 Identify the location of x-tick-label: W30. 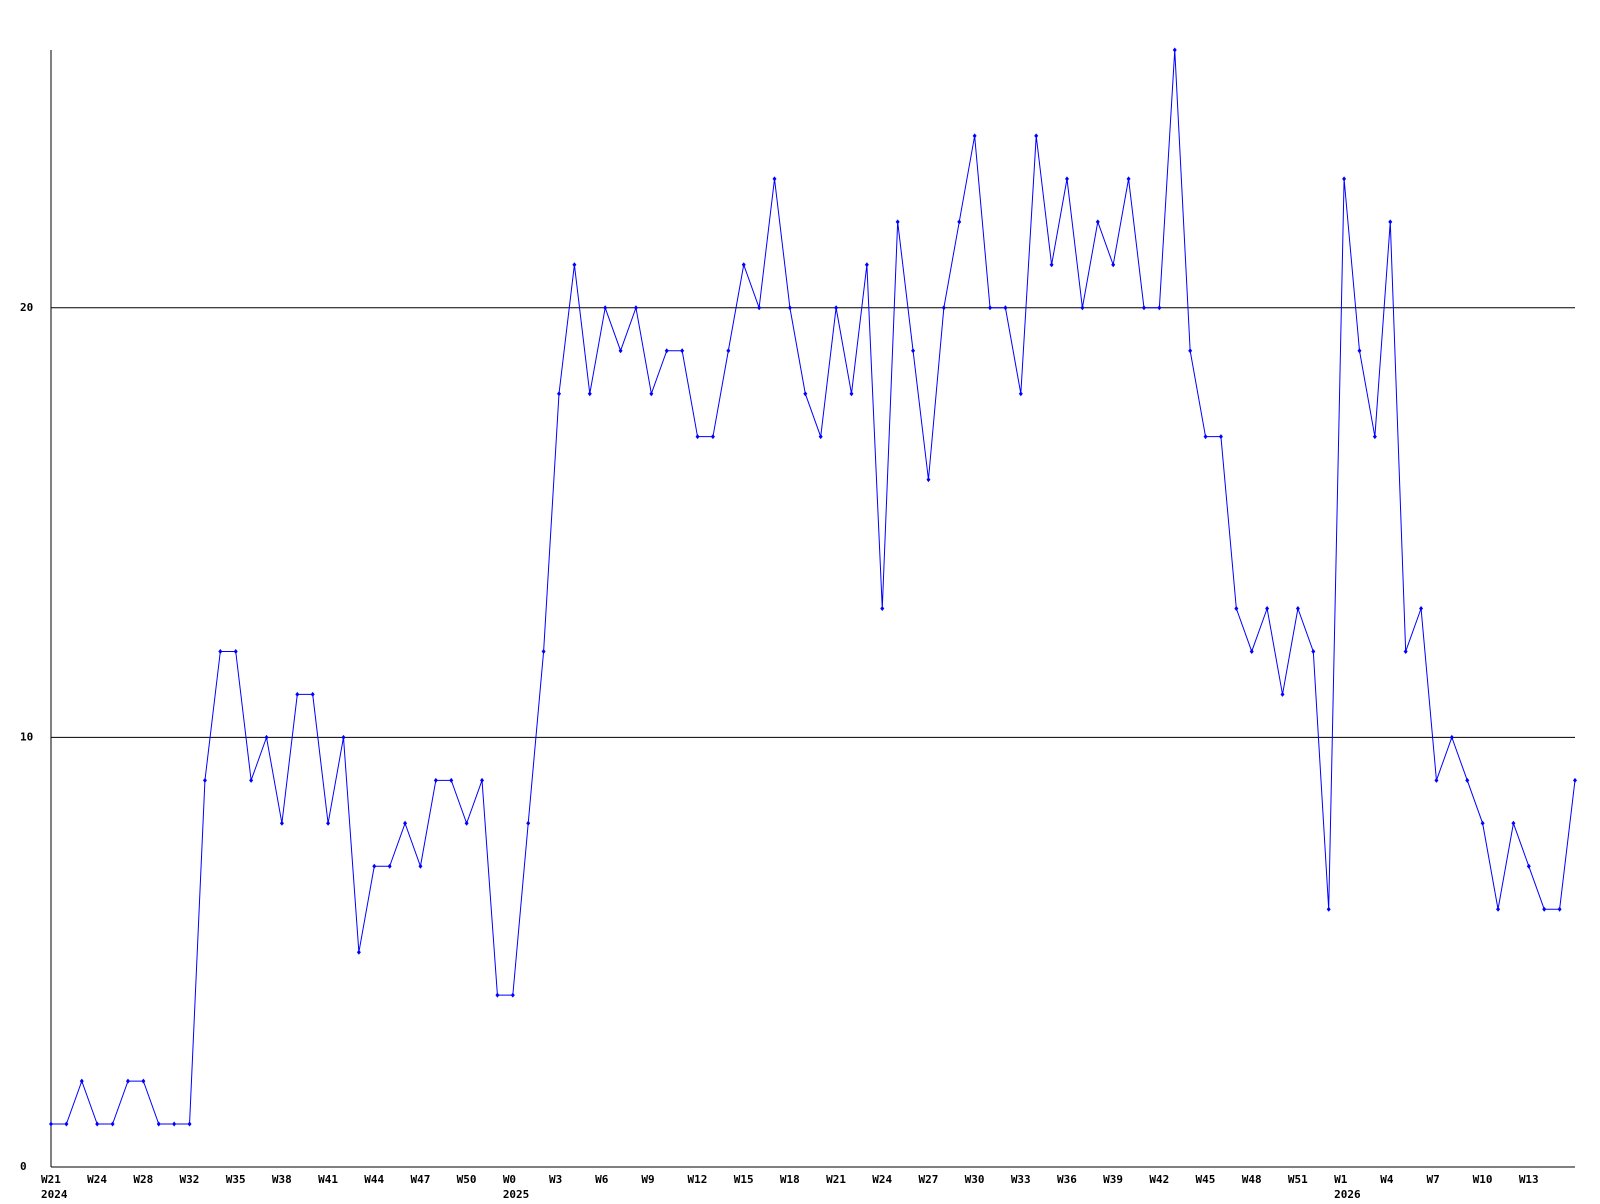
(975, 1179).